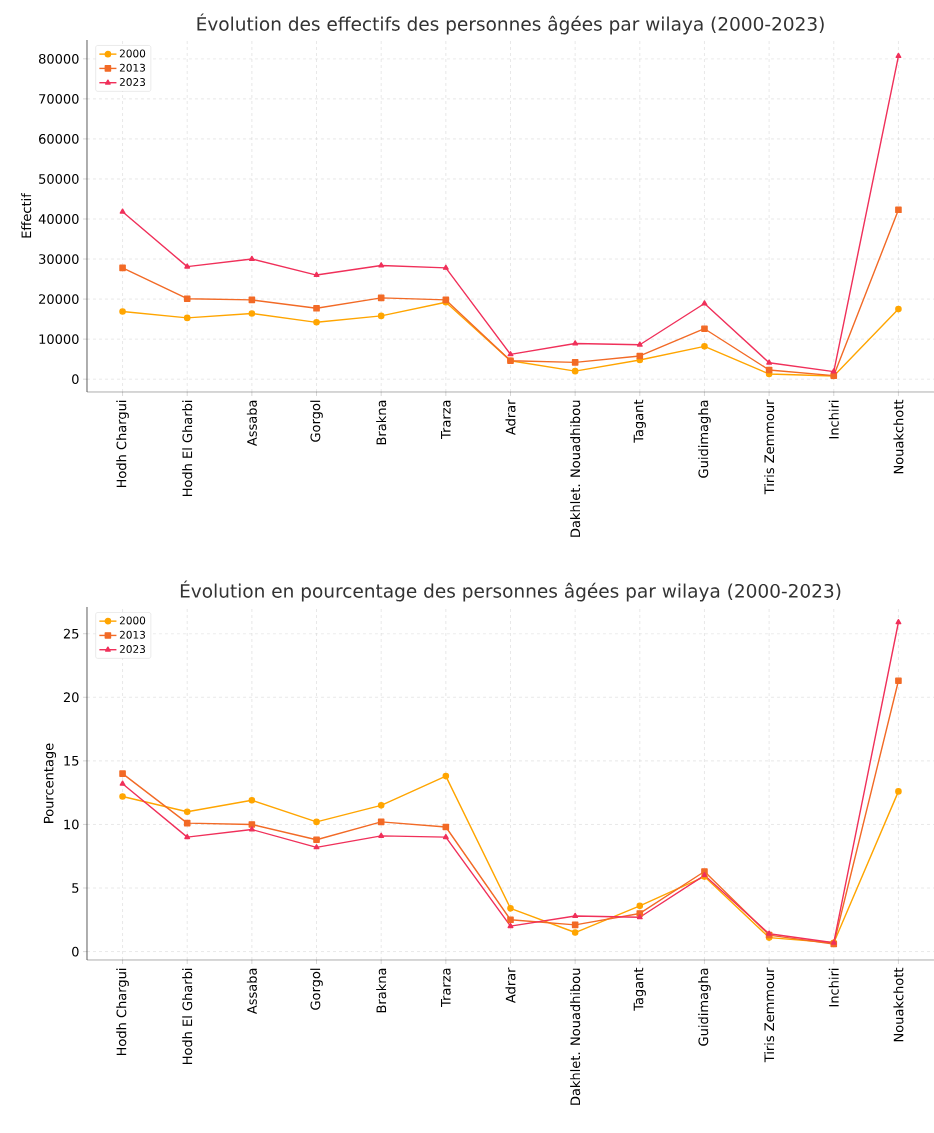  I want to click on y-tick-label: 10, so click(71, 824).